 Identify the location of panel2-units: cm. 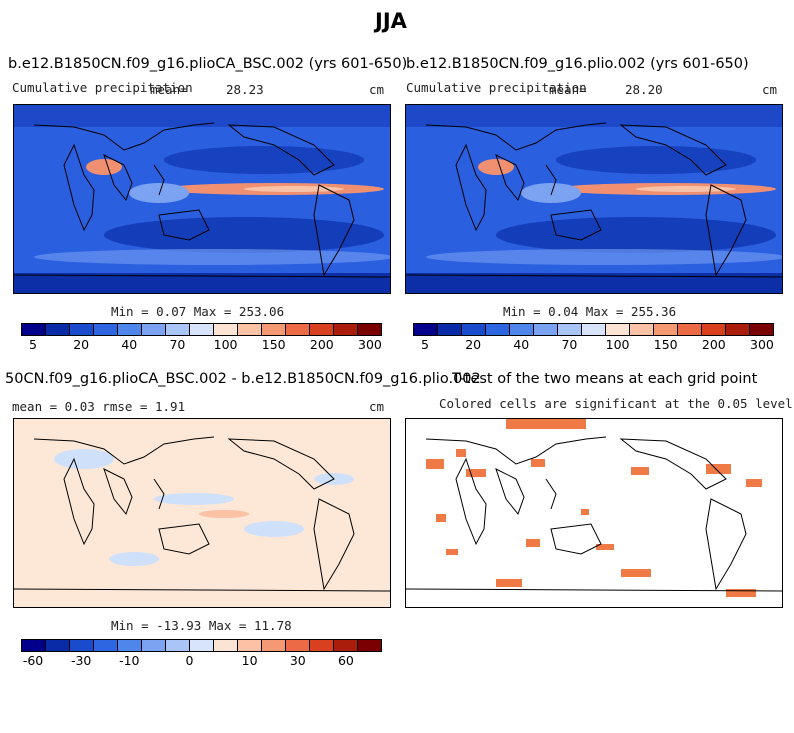
(770, 89).